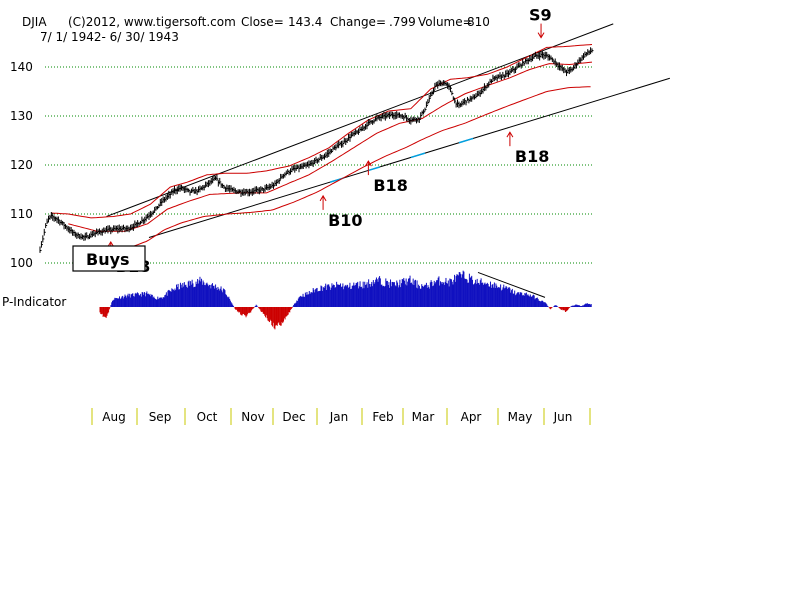  What do you see at coordinates (21, 67) in the screenshot?
I see `y-tick-label: 140` at bounding box center [21, 67].